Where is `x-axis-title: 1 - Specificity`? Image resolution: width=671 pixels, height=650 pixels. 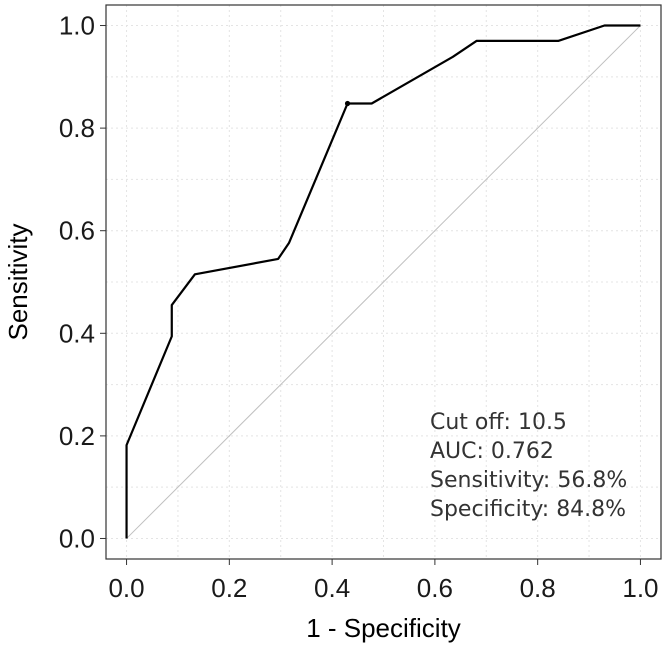
x-axis-title: 1 - Specificity is located at coordinates (383, 628).